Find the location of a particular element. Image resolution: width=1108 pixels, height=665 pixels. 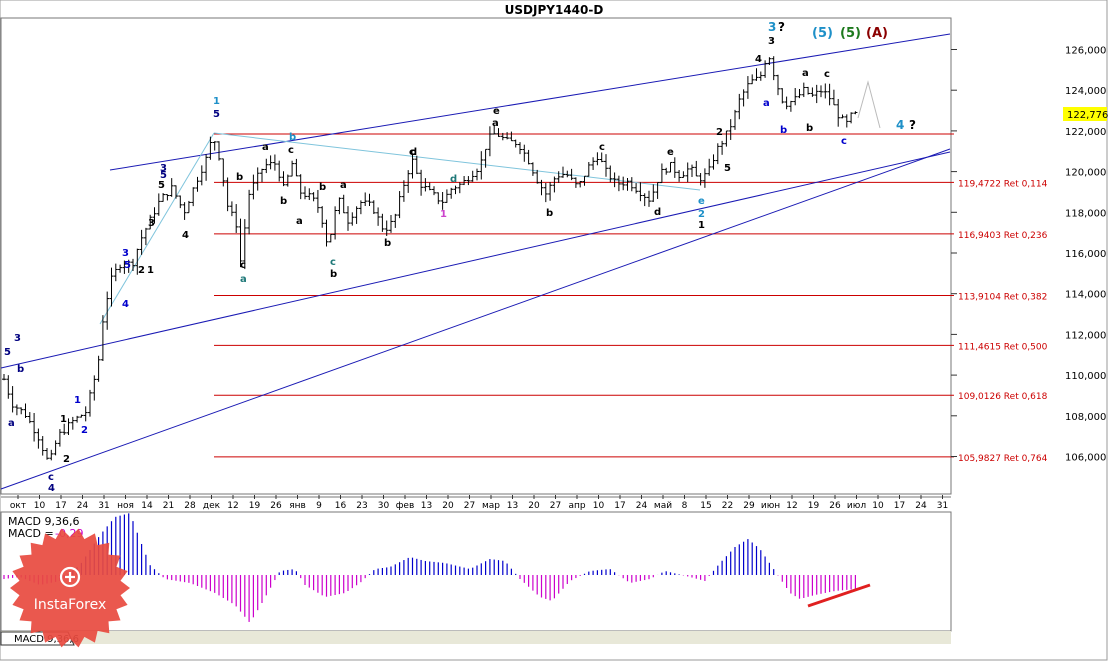

macd-bottom-strip is located at coordinates (476, 637).